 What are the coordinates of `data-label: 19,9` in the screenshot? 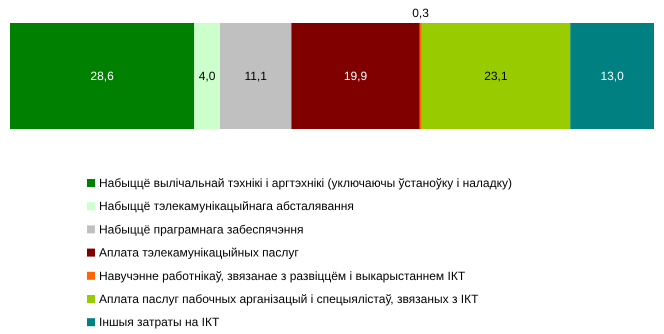 It's located at (356, 76).